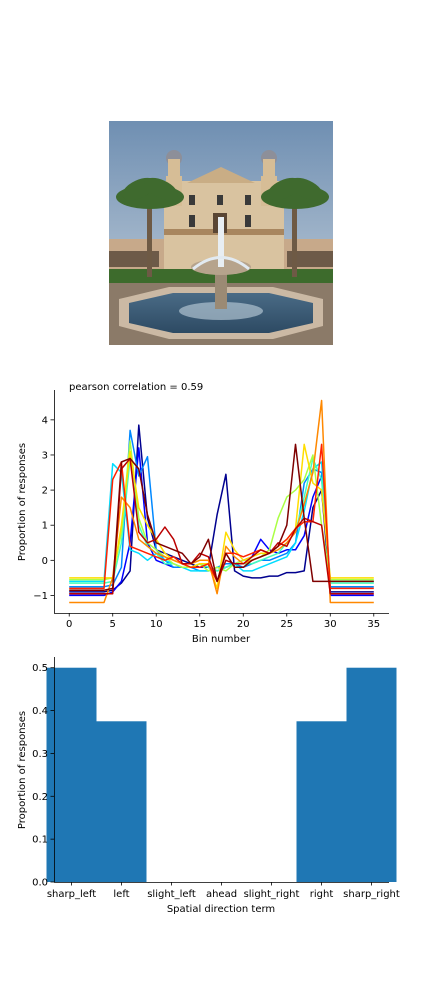 The height and width of the screenshot is (1008, 432). What do you see at coordinates (69, 624) in the screenshot?
I see `x-tick-label: 0` at bounding box center [69, 624].